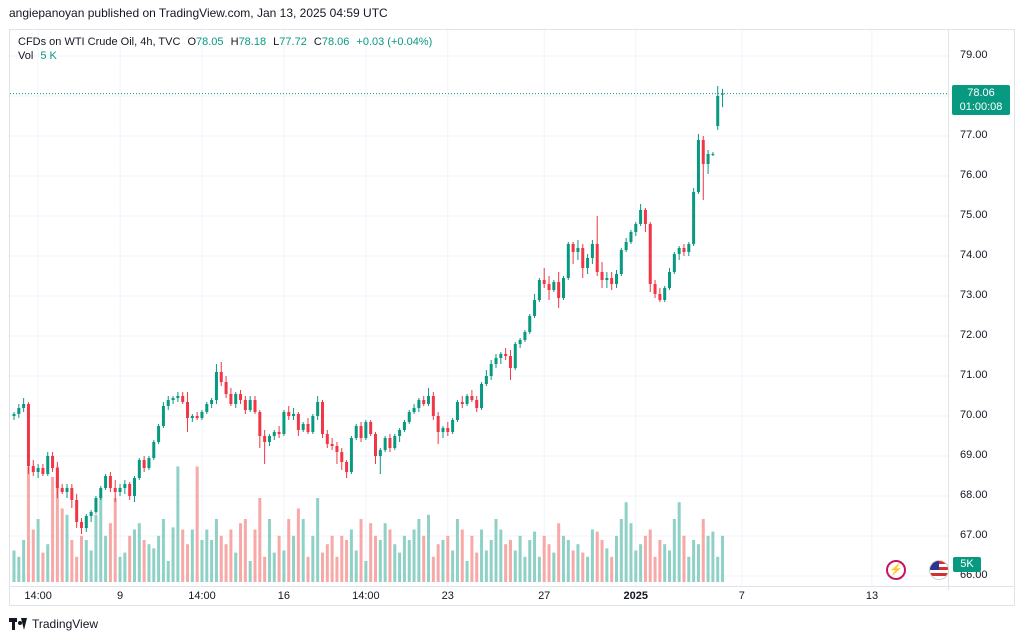  Describe the element at coordinates (210, 42) in the screenshot. I see `open-value: 78.05` at that location.